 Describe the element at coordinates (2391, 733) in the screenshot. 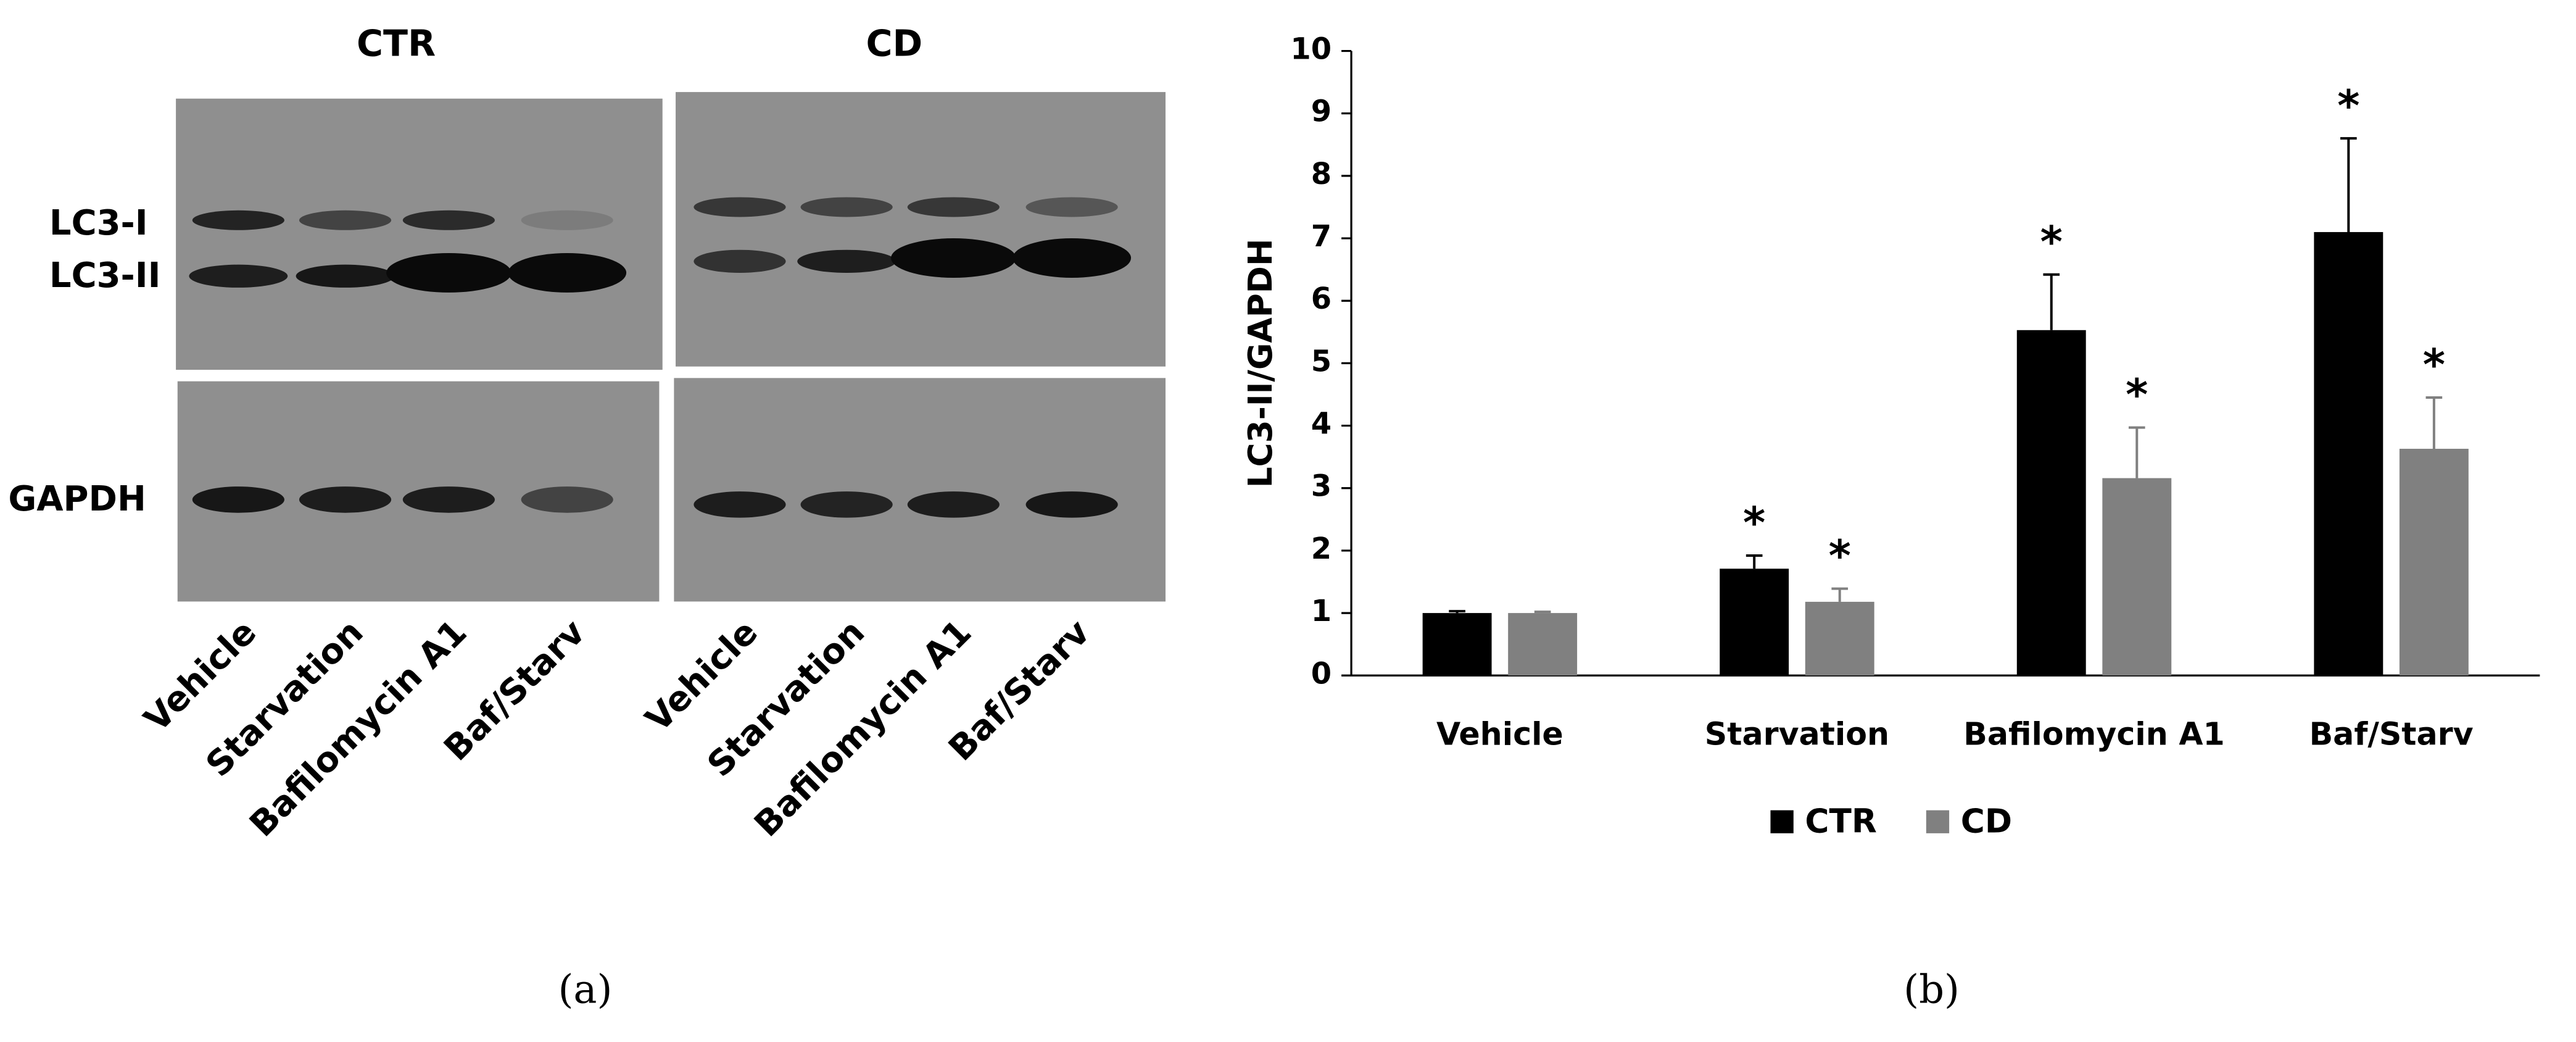

I see `x-tick-label: Baf/Starv` at that location.